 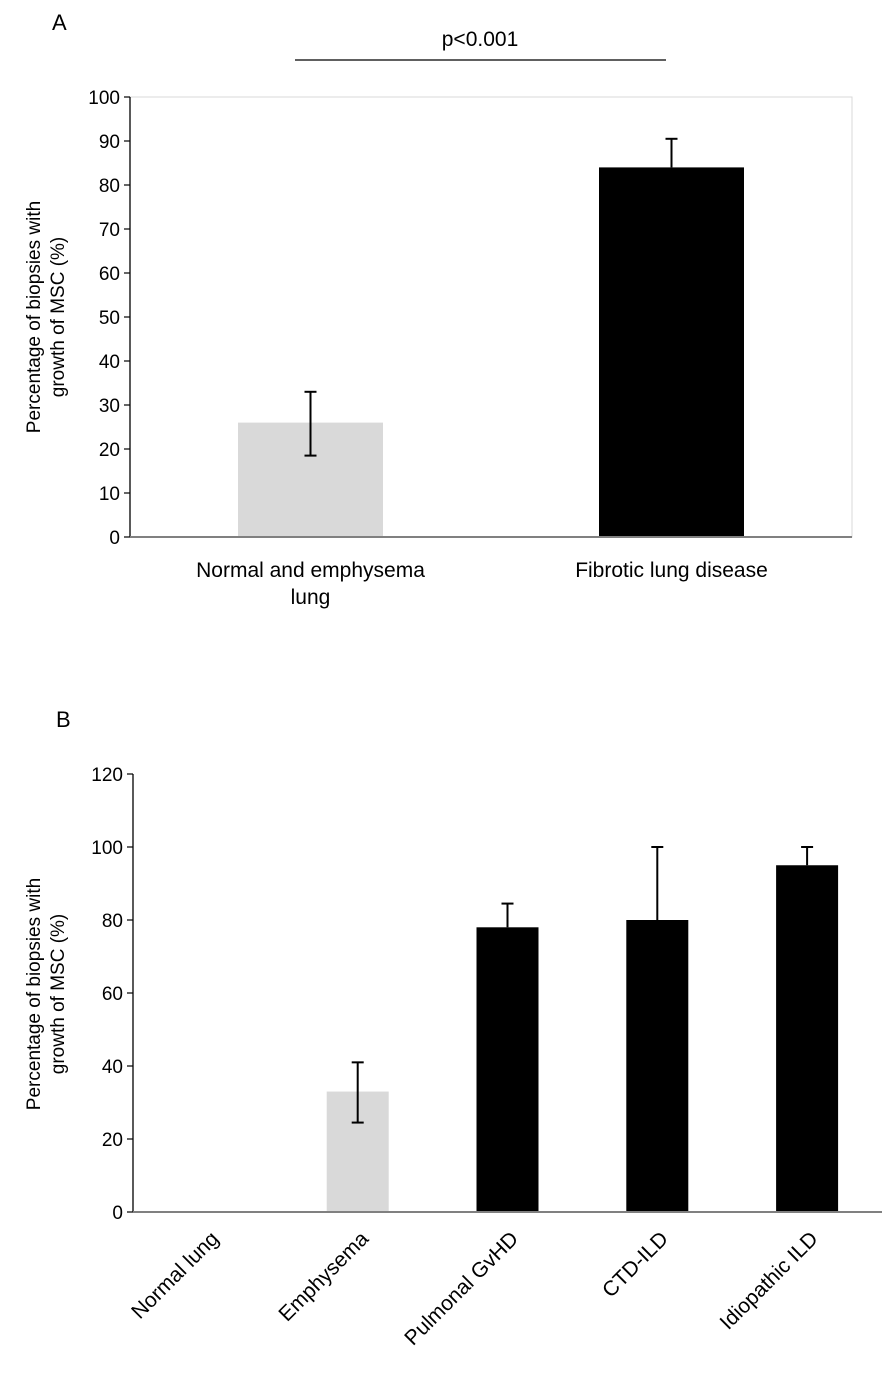 I want to click on panel-a-category-label: Normal and emphysema lung, so click(x=310, y=584).